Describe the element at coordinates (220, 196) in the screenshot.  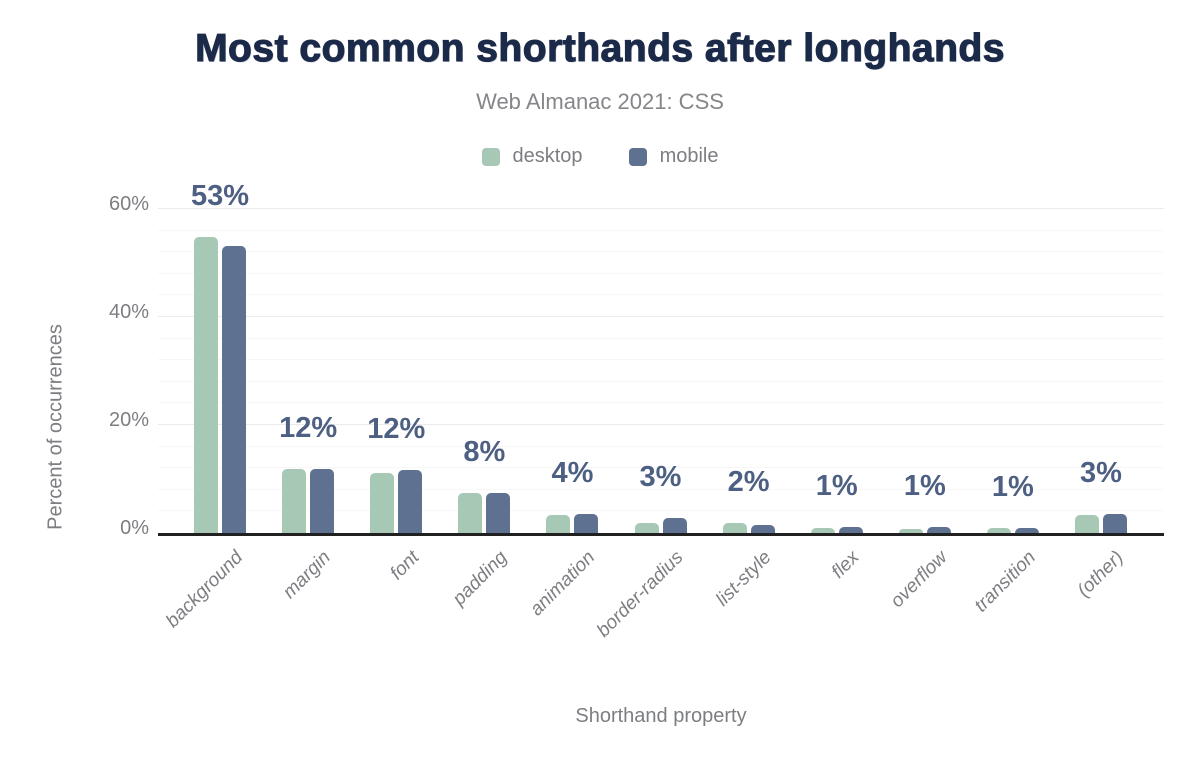
I see `data-label: 53%` at that location.